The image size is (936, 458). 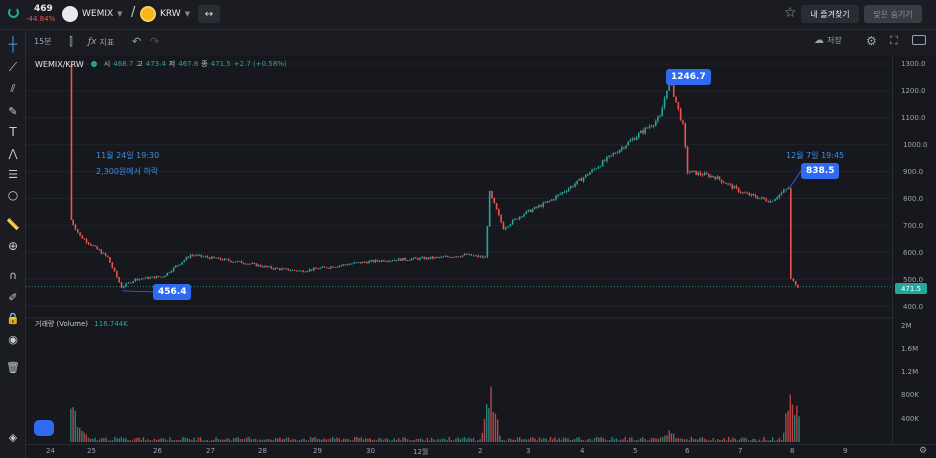 What do you see at coordinates (913, 226) in the screenshot?
I see `price-tick: 700.0` at bounding box center [913, 226].